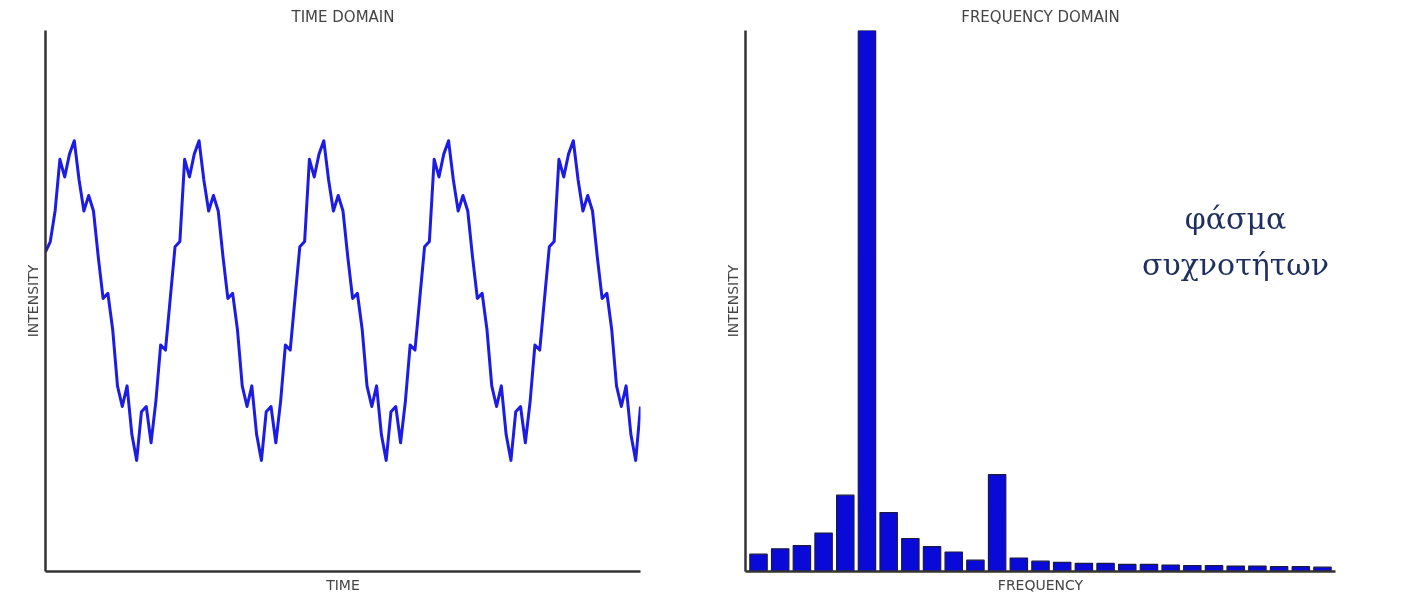  I want to click on annotation: φάσμα συχνοτήτων, so click(1235, 241).